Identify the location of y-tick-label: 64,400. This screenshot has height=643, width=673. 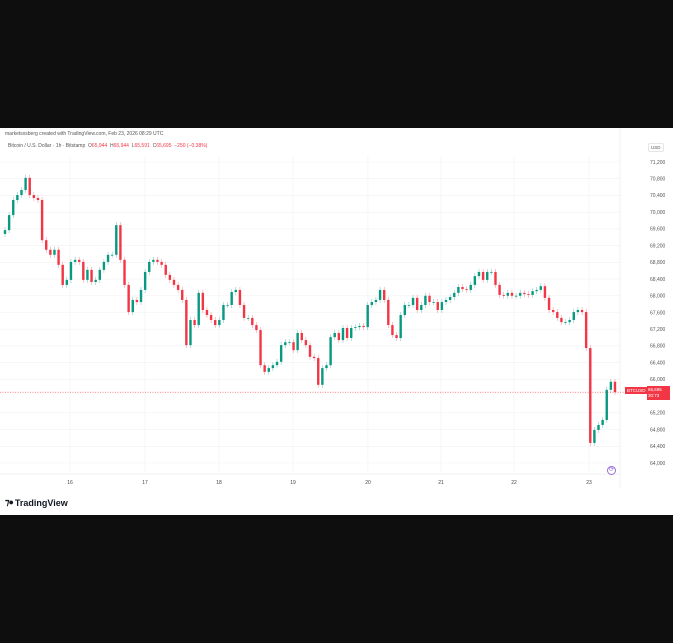
(658, 447).